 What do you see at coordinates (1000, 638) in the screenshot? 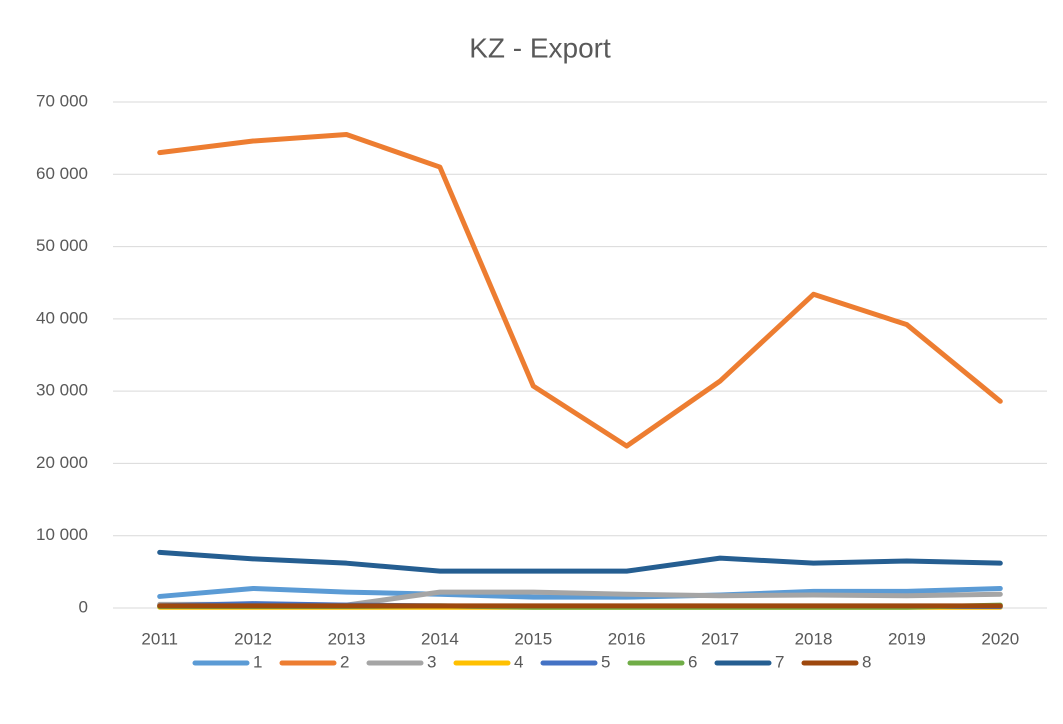
I see `x-tick-label: 2020` at bounding box center [1000, 638].